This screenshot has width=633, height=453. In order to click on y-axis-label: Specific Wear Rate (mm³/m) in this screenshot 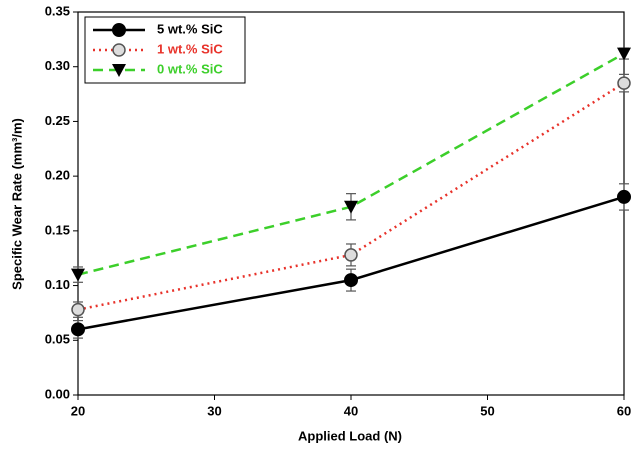, I will do `click(16, 204)`.